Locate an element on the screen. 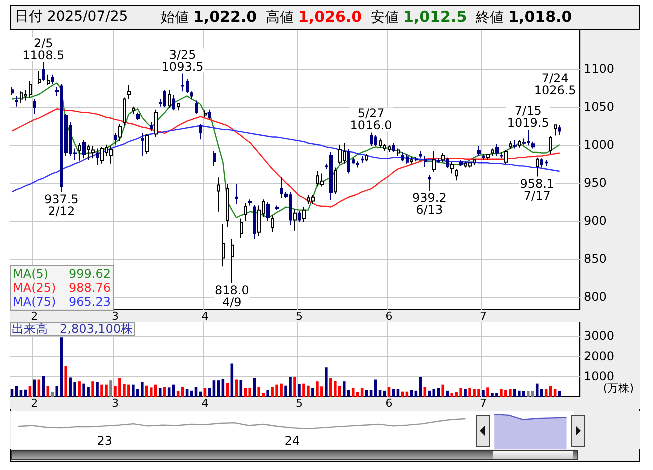  y-tick-label: 1000 is located at coordinates (599, 377).